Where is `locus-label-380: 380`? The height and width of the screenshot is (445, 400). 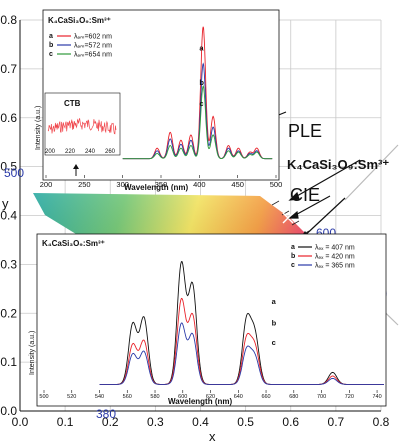 locus-label-380: 380 is located at coordinates (106, 414).